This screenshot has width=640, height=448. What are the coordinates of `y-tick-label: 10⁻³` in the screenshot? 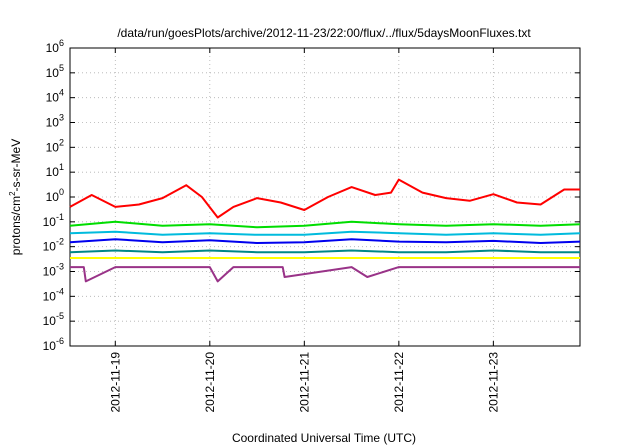 It's located at (53, 270).